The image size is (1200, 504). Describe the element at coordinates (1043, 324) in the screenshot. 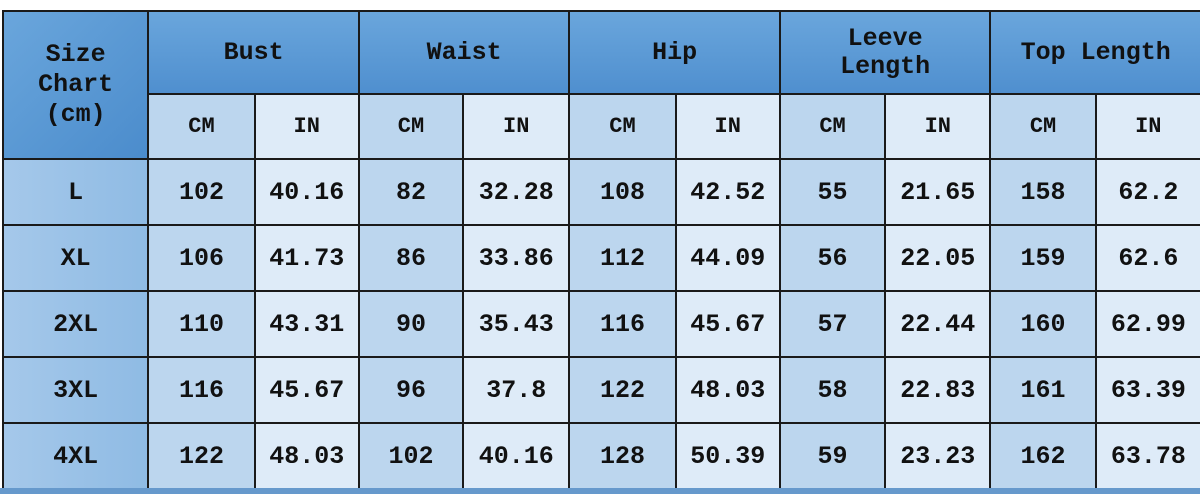

I see `value-cell: 160` at that location.